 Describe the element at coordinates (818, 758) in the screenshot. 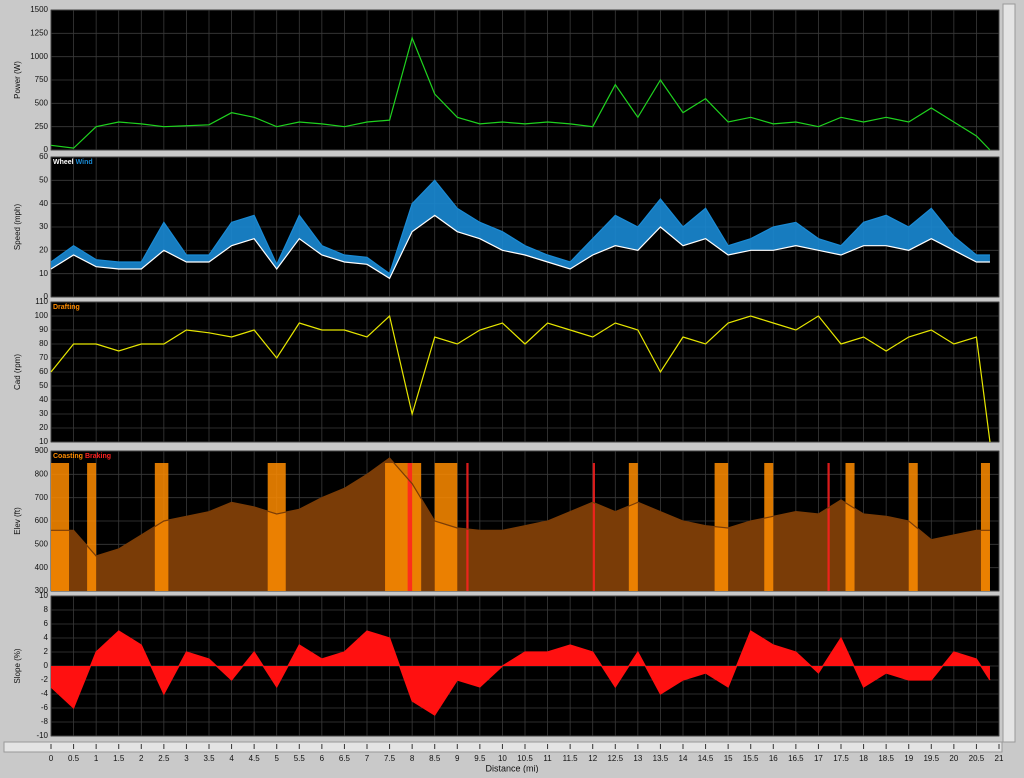

I see `x-tick-label: 17` at that location.